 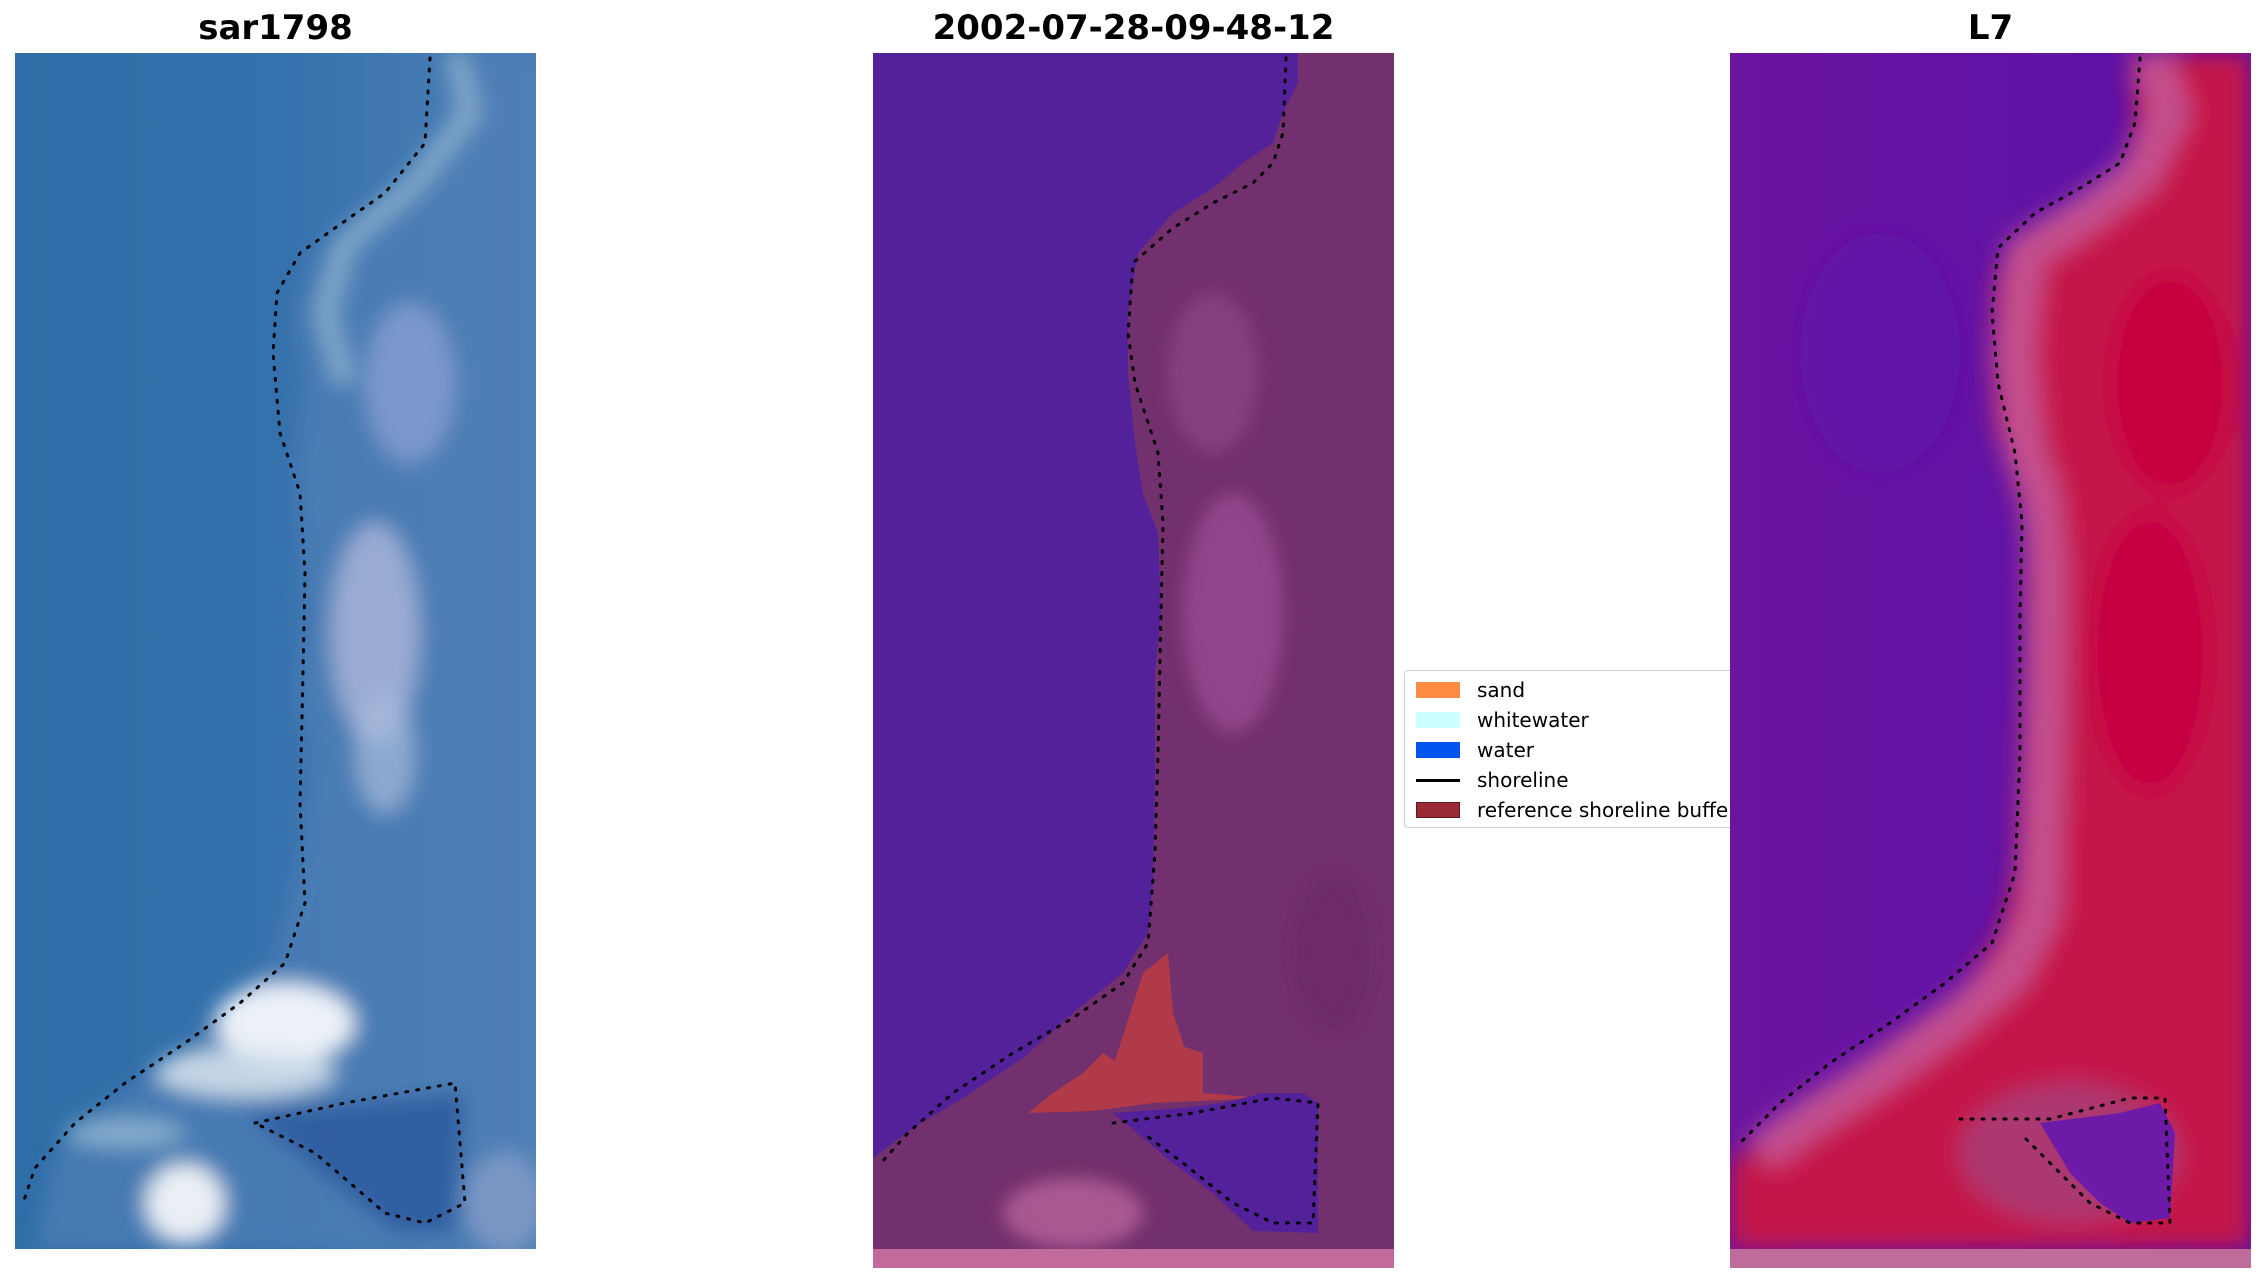 What do you see at coordinates (1438, 720) in the screenshot?
I see `whitewater-swatch` at bounding box center [1438, 720].